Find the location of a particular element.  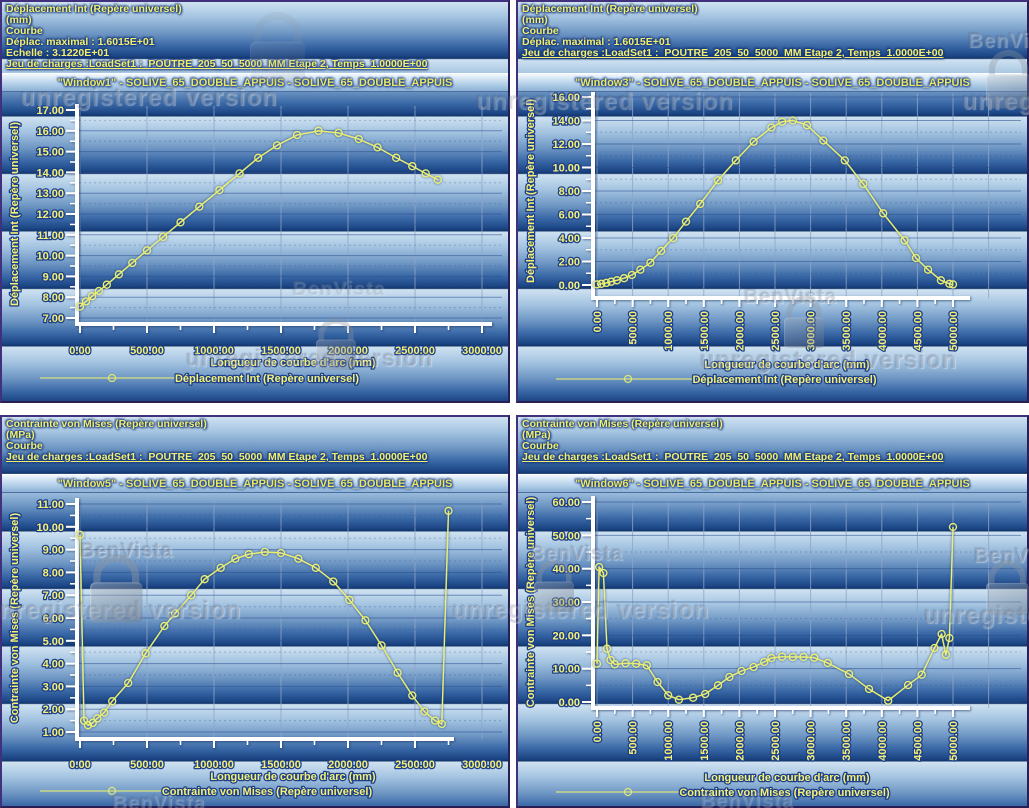

data-series is located at coordinates (775, 613).